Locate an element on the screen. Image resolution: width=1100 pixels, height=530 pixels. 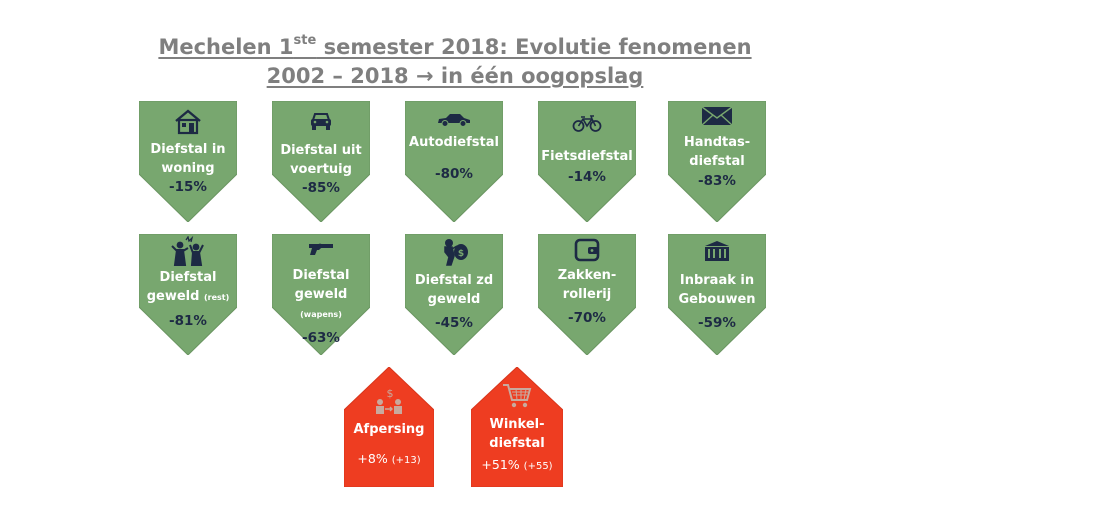
tile-zakkenrollerij: Zakken-rollerij -70% is located at coordinates (587, 294).